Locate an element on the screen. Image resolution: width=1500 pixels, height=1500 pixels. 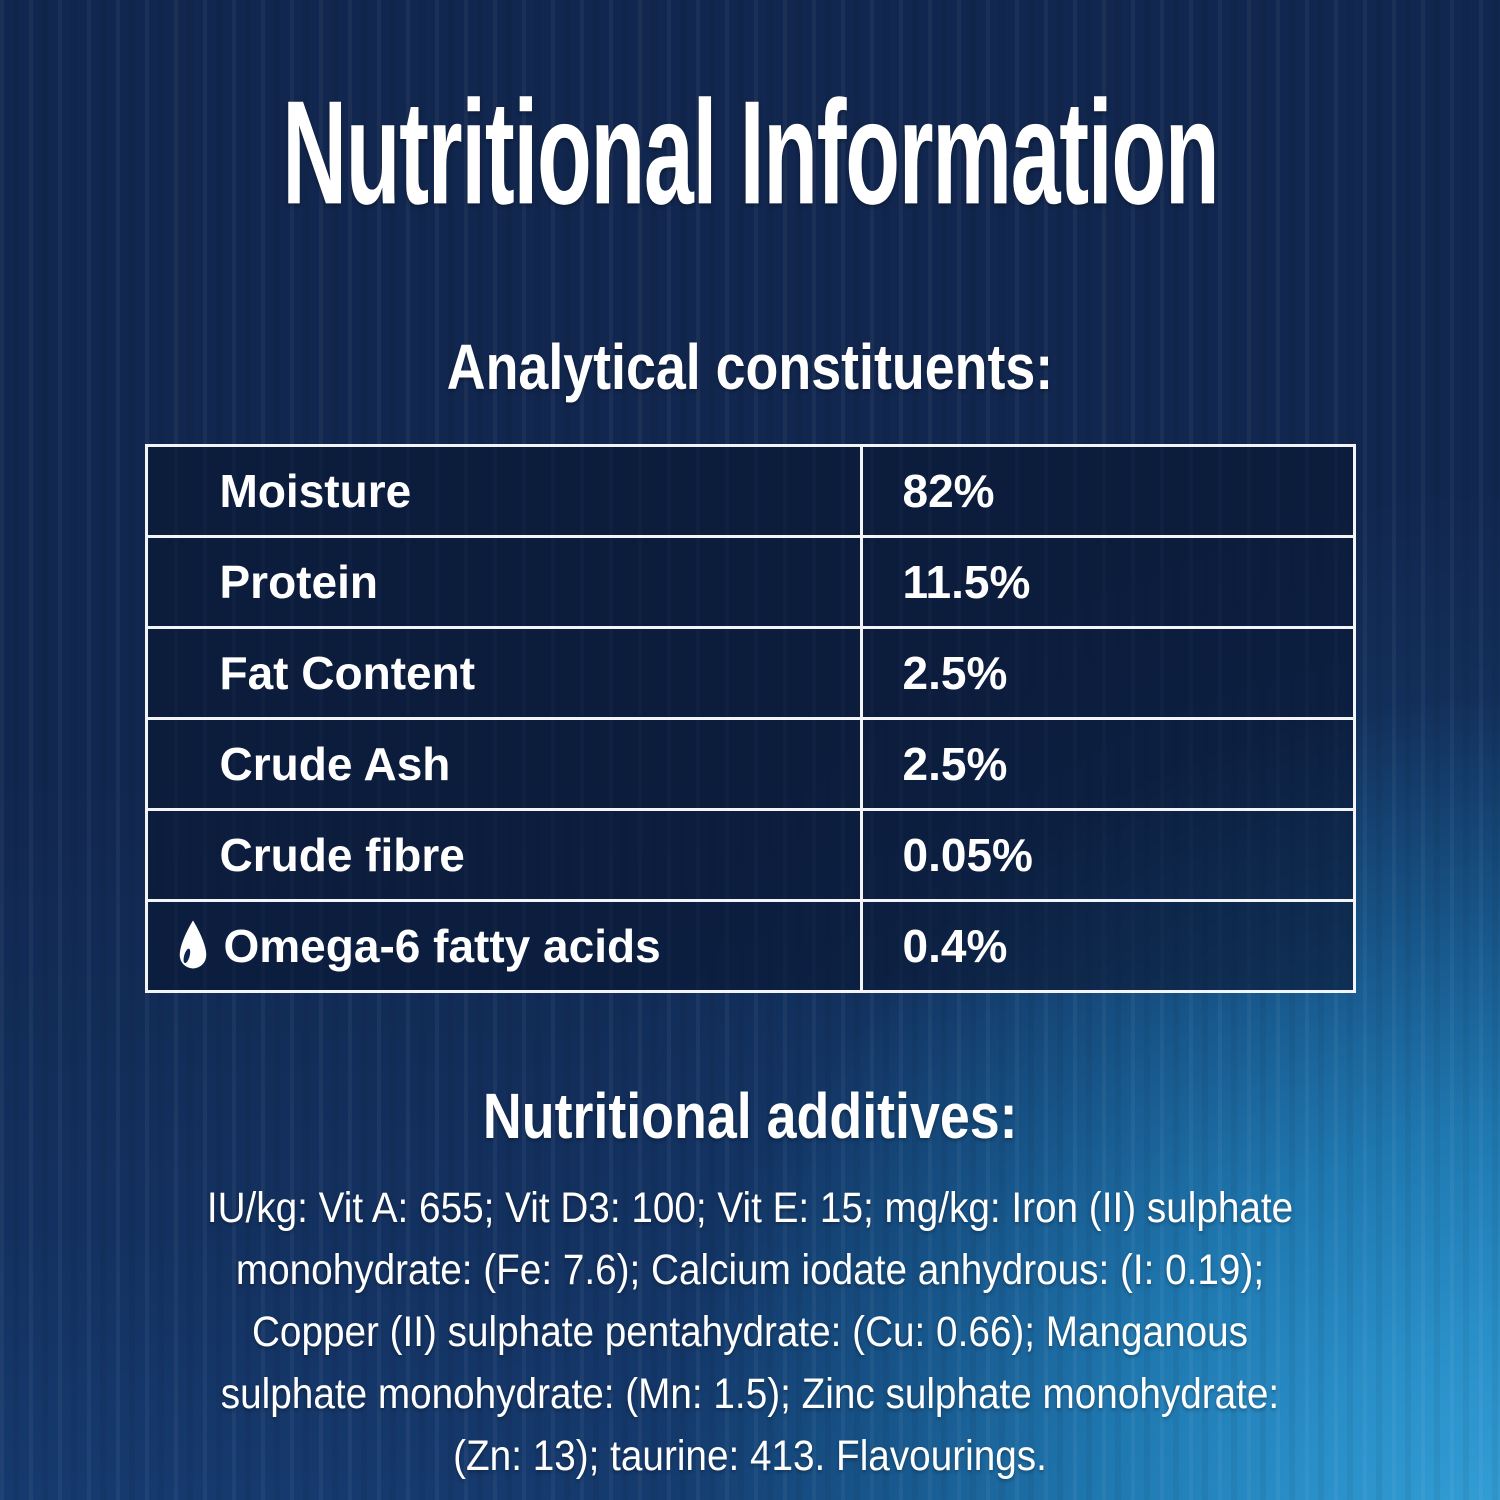
section-heading-additives: Nutritional additives: is located at coordinates (750, 1116).